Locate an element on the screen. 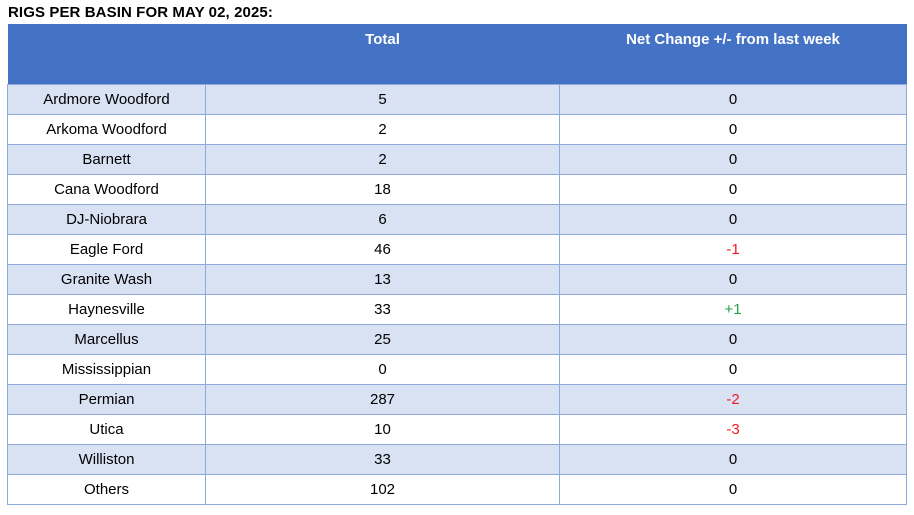 The image size is (914, 515). table-row: Eagle Ford 46 -1 is located at coordinates (457, 249).